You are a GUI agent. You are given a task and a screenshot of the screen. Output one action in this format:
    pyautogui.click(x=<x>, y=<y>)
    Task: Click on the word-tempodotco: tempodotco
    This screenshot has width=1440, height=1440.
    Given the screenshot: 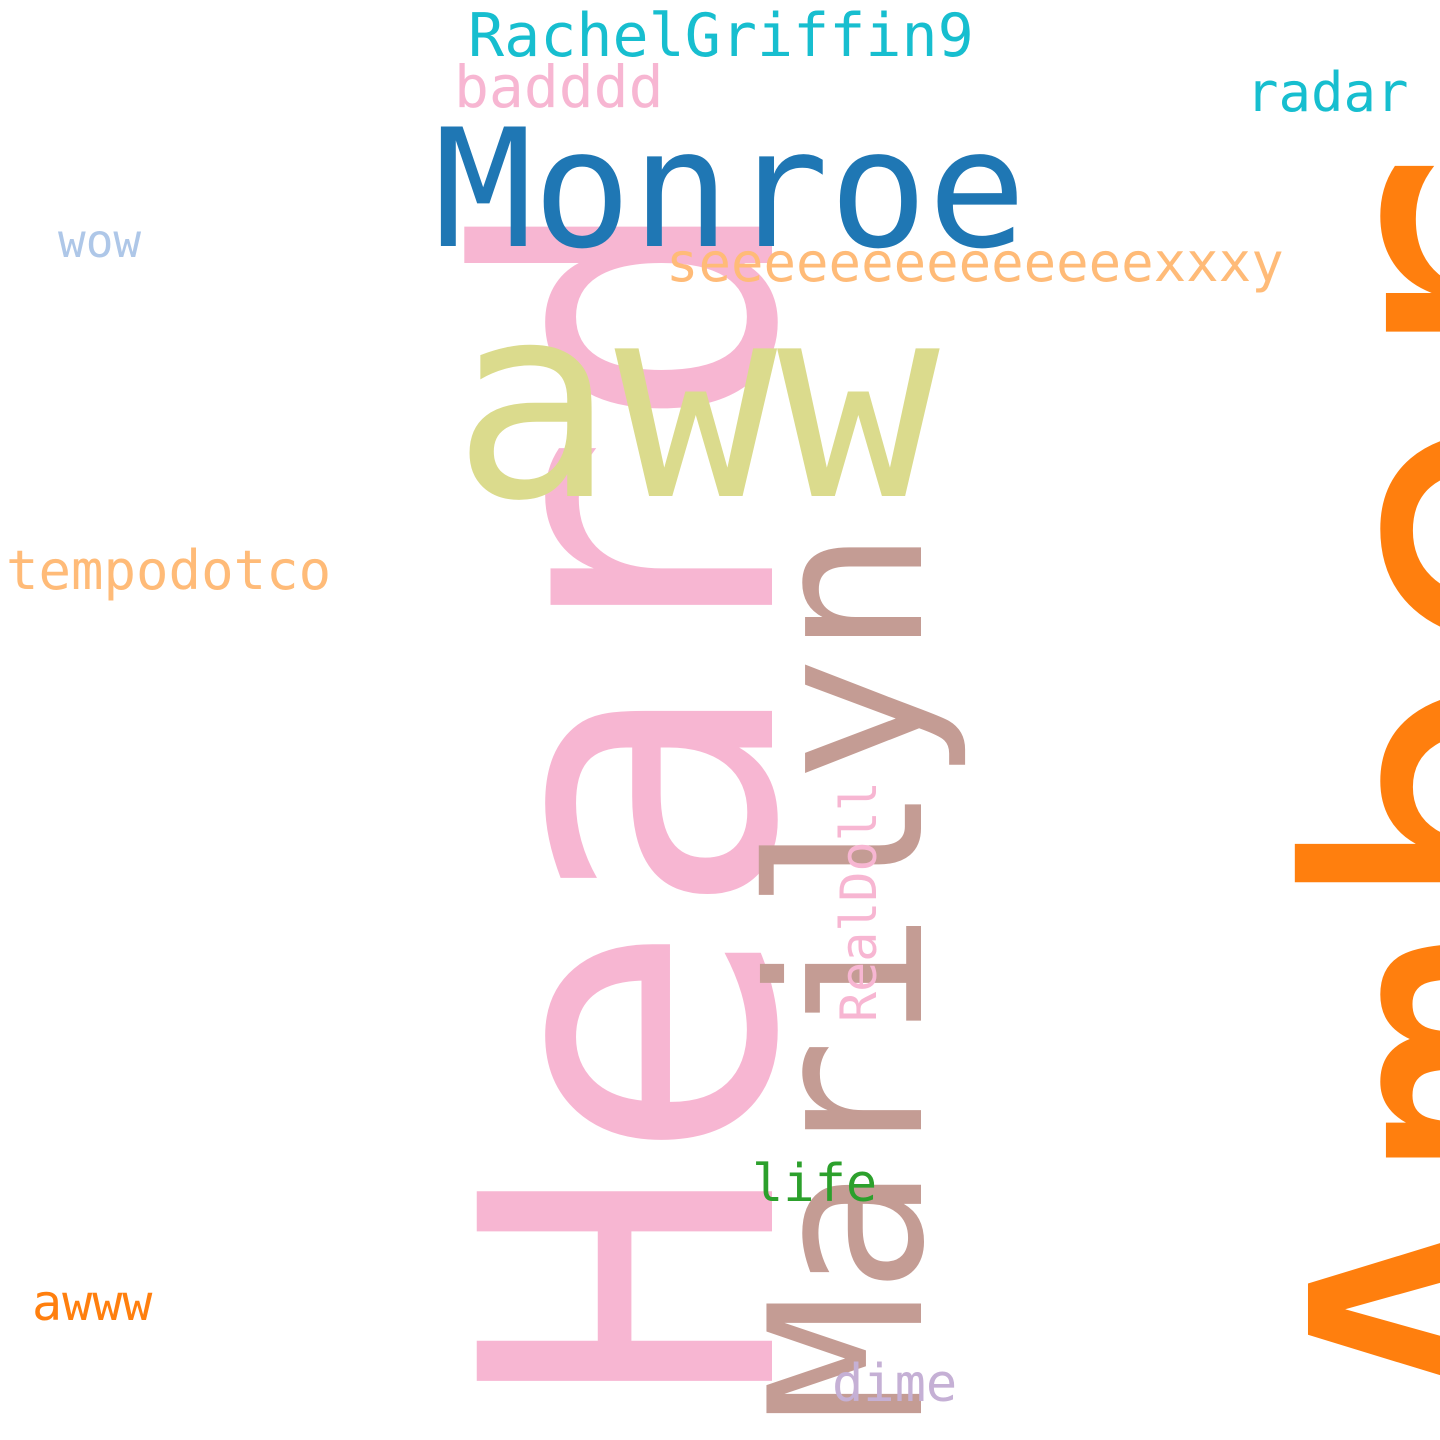 What is the action you would take?
    pyautogui.click(x=169, y=570)
    